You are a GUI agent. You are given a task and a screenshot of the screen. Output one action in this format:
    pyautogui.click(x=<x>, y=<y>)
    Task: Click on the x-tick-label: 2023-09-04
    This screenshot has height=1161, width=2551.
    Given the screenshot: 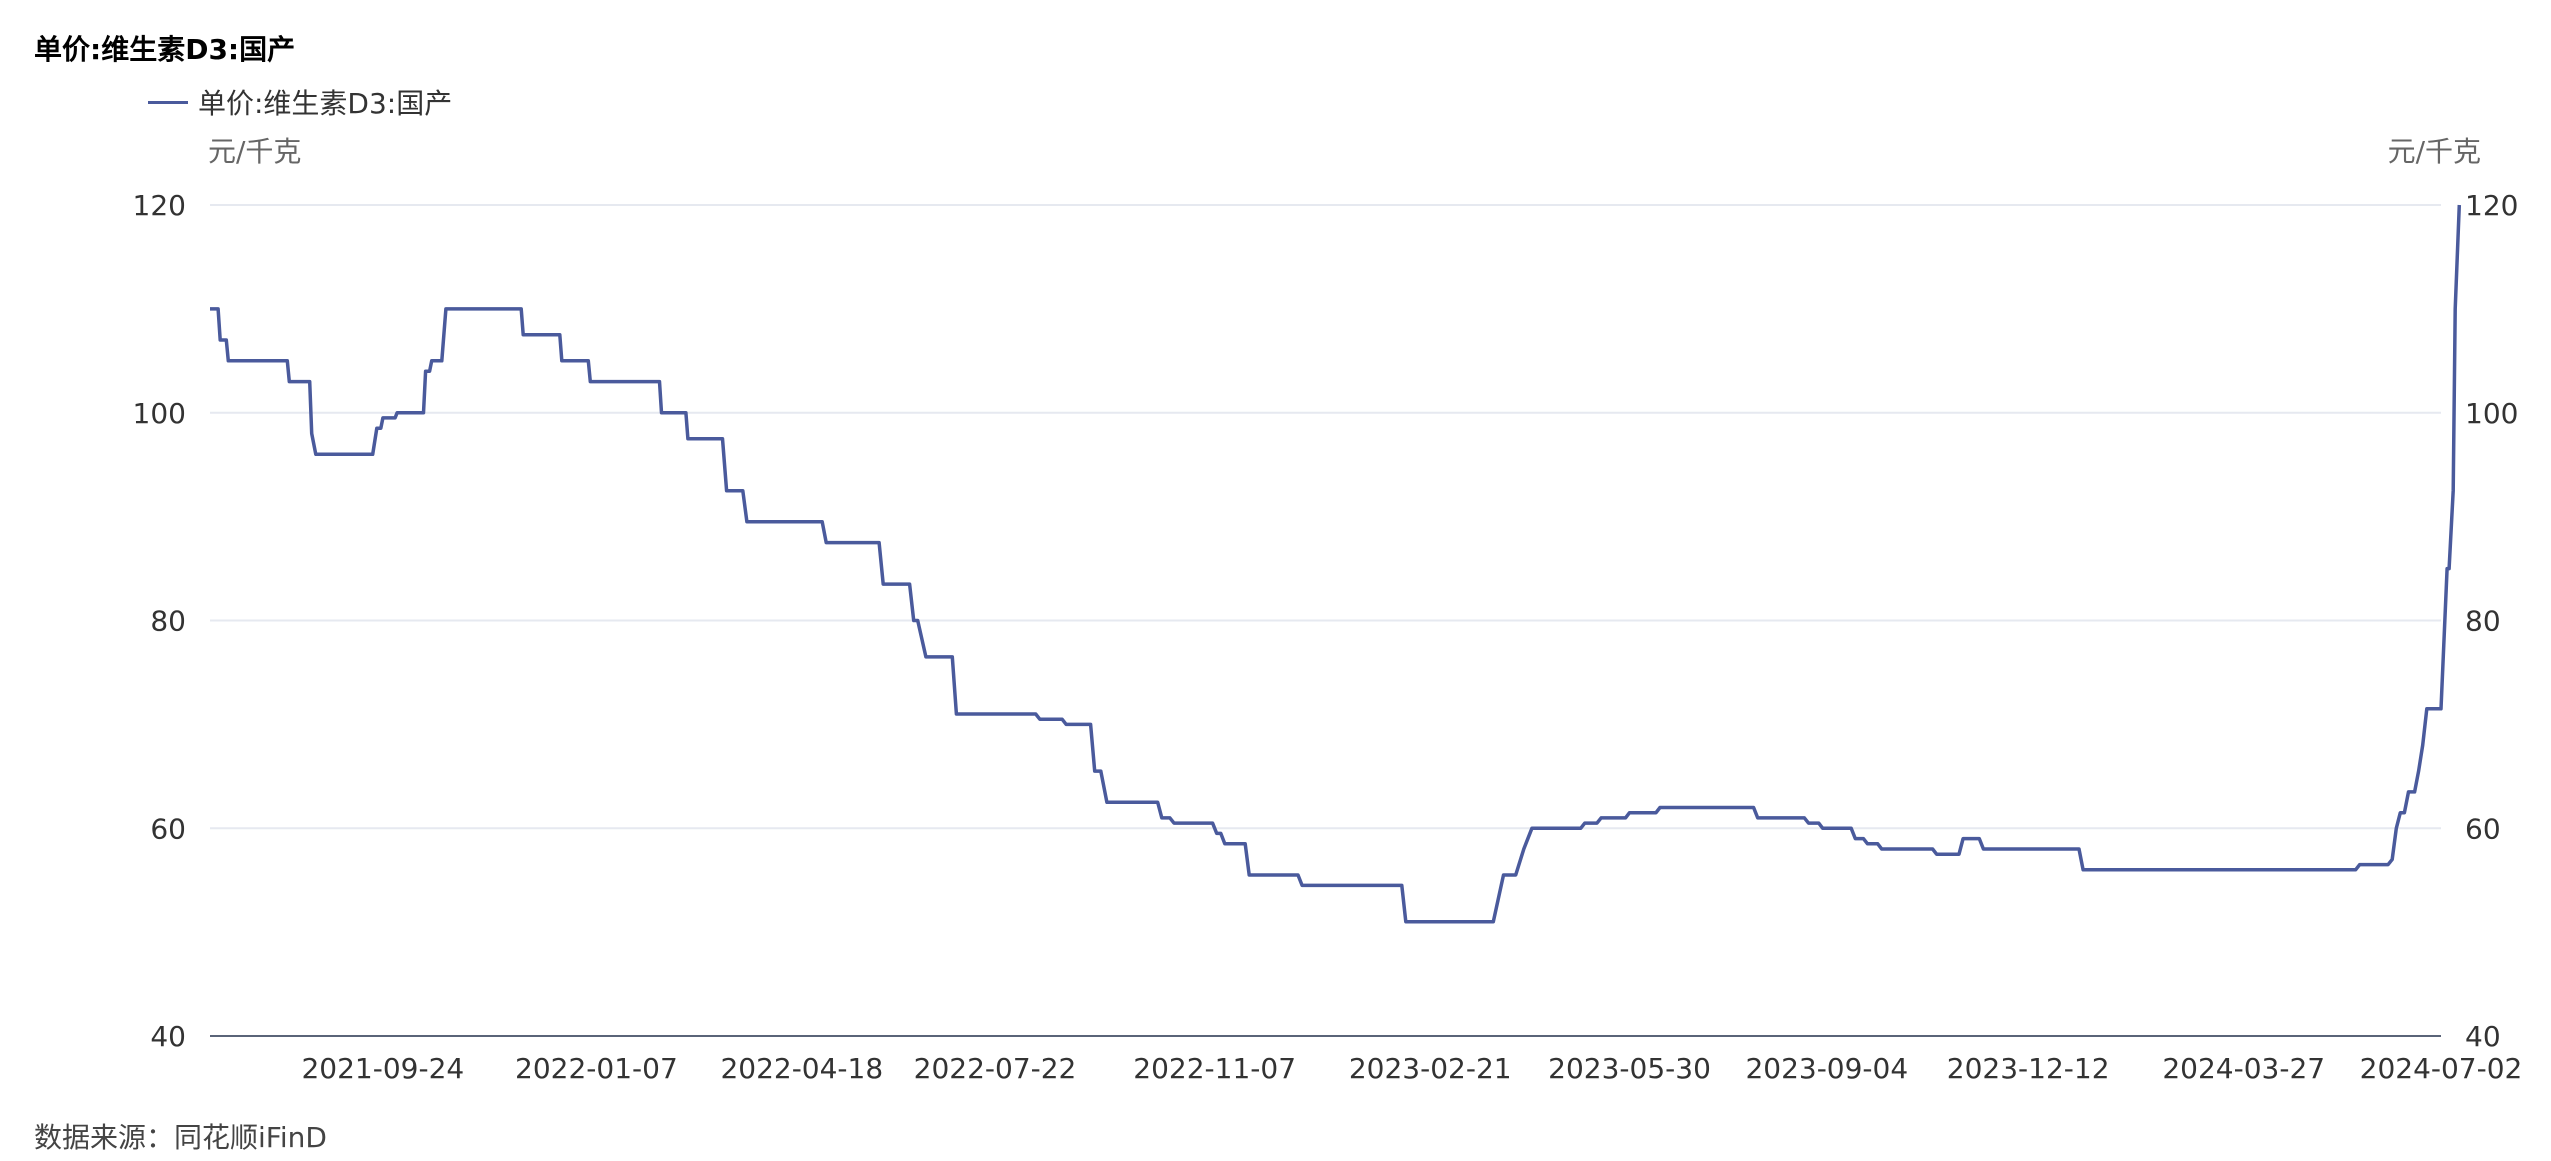 What is the action you would take?
    pyautogui.click(x=1826, y=1068)
    